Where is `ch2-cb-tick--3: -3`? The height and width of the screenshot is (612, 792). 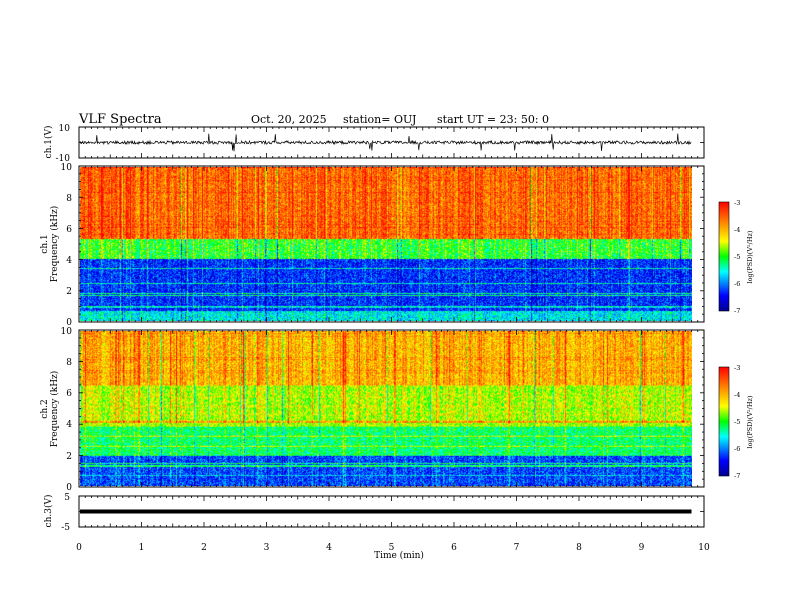
ch2-cb-tick--3: -3 is located at coordinates (737, 368).